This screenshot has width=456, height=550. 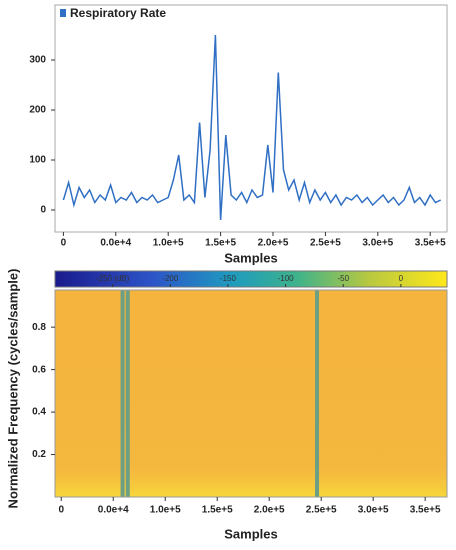 What do you see at coordinates (43, 210) in the screenshot?
I see `y-tick-label: 0` at bounding box center [43, 210].